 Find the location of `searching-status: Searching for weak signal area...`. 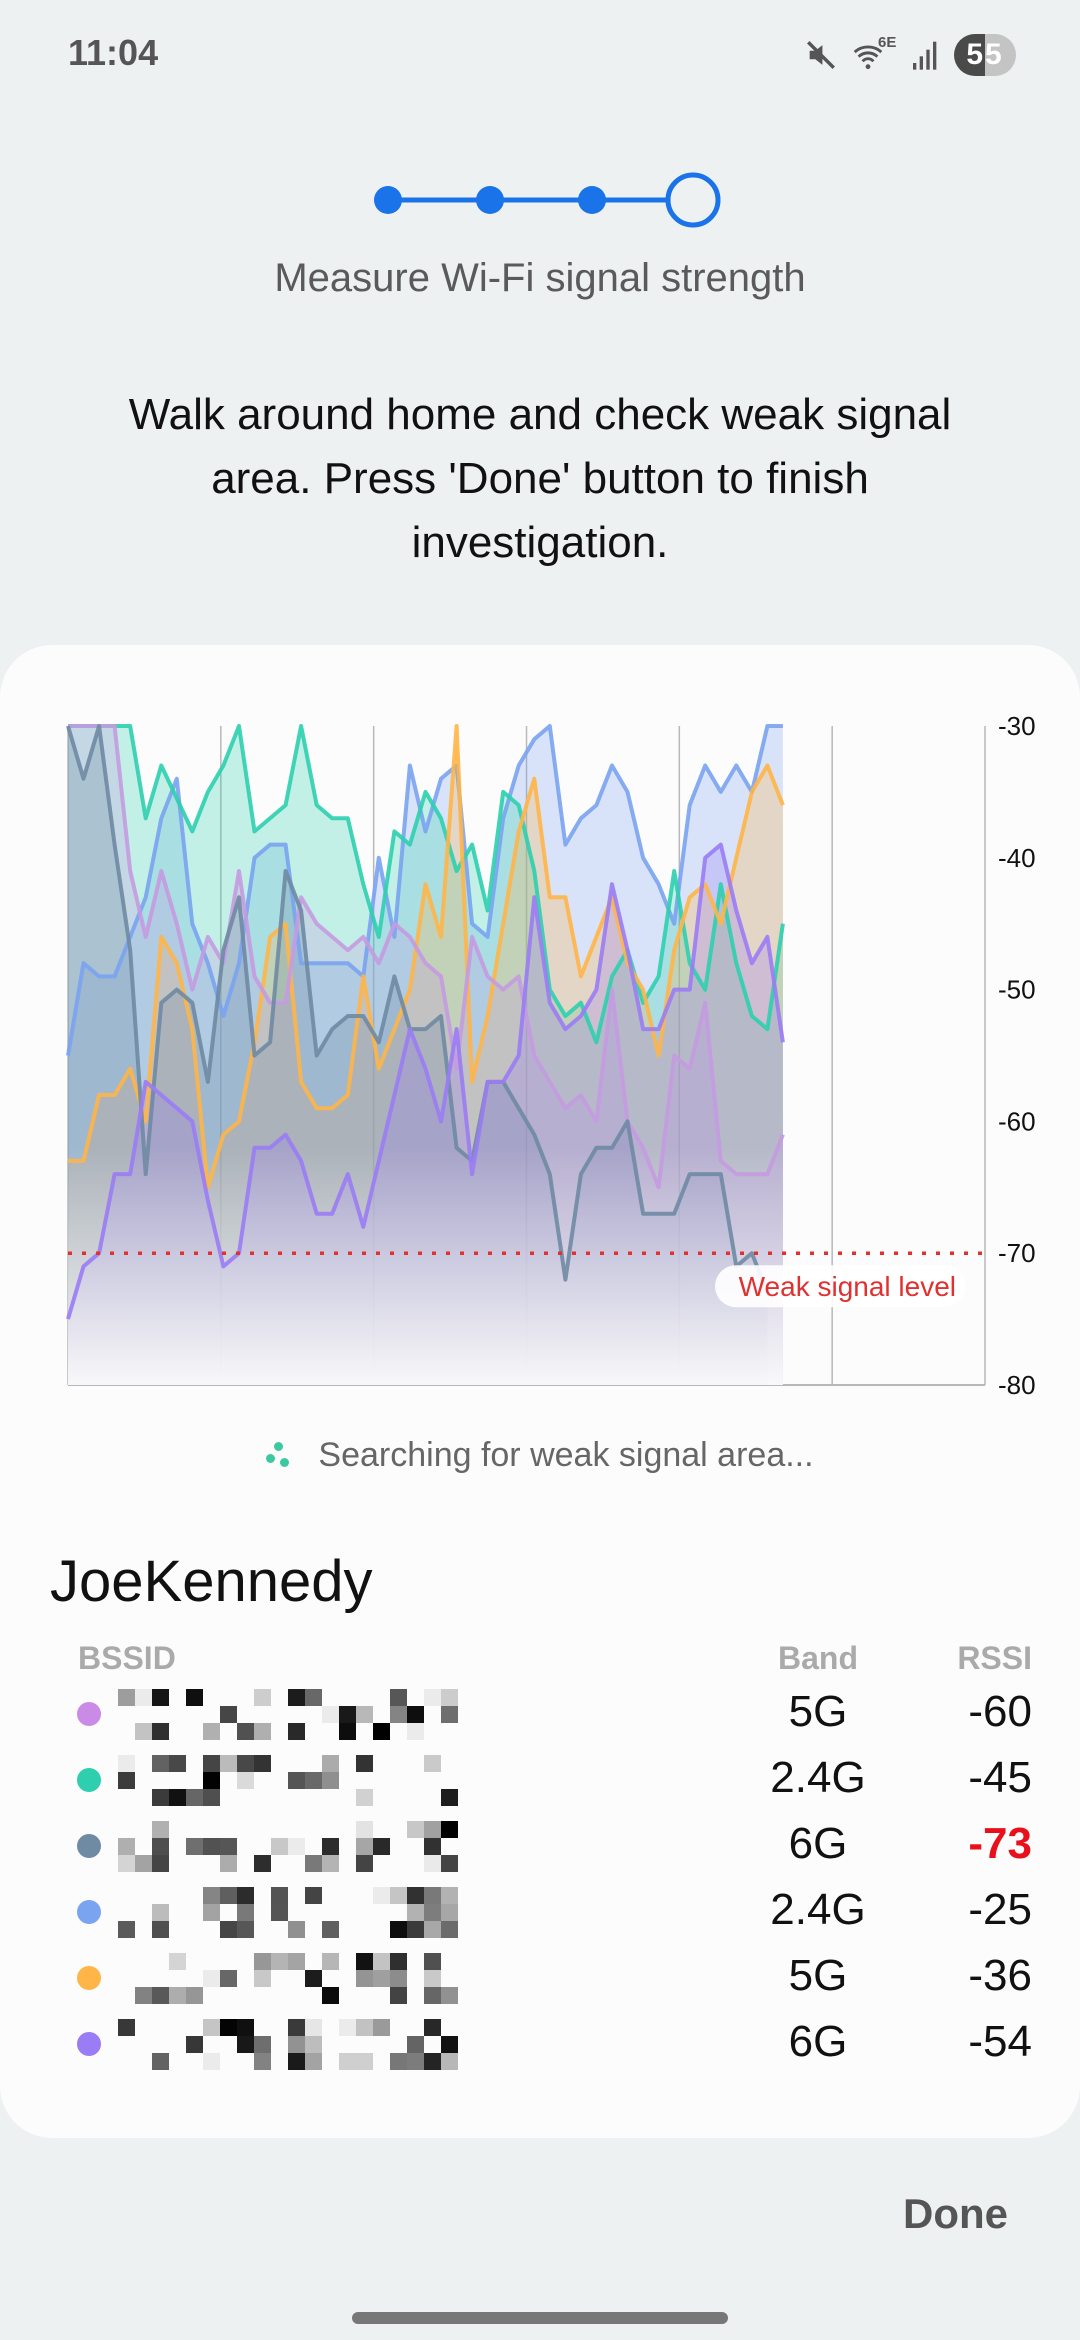

searching-status: Searching for weak signal area... is located at coordinates (540, 1455).